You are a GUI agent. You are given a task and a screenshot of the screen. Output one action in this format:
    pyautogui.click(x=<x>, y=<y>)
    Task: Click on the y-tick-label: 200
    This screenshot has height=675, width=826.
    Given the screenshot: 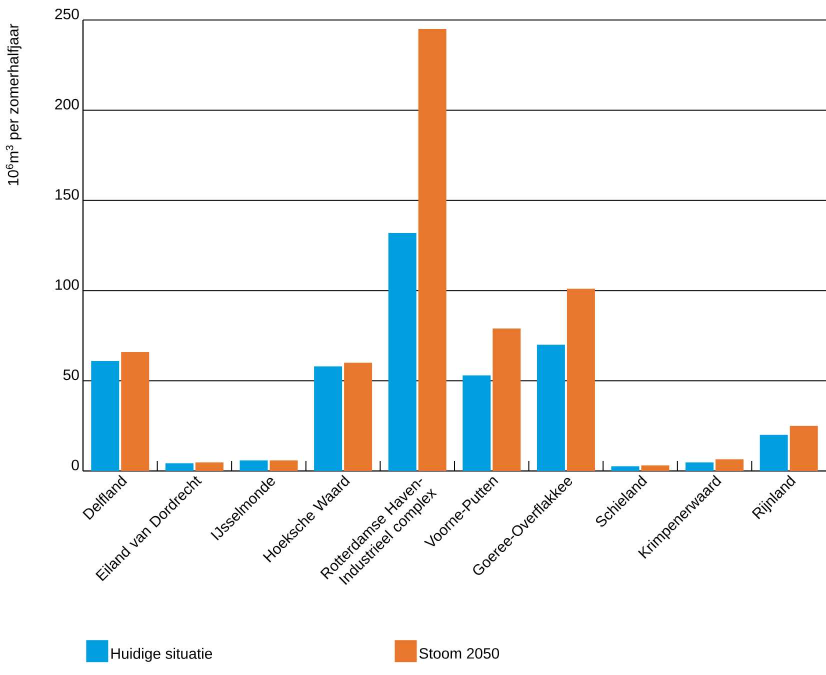 What is the action you would take?
    pyautogui.click(x=67, y=104)
    